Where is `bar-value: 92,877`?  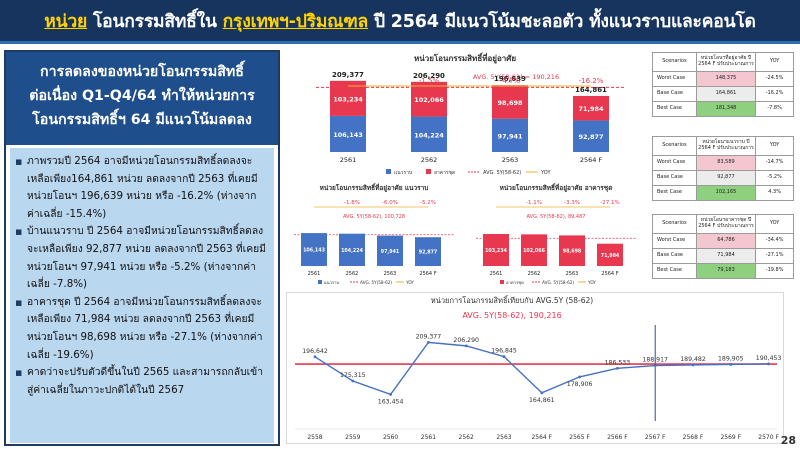 bar-value: 92,877 is located at coordinates (428, 253).